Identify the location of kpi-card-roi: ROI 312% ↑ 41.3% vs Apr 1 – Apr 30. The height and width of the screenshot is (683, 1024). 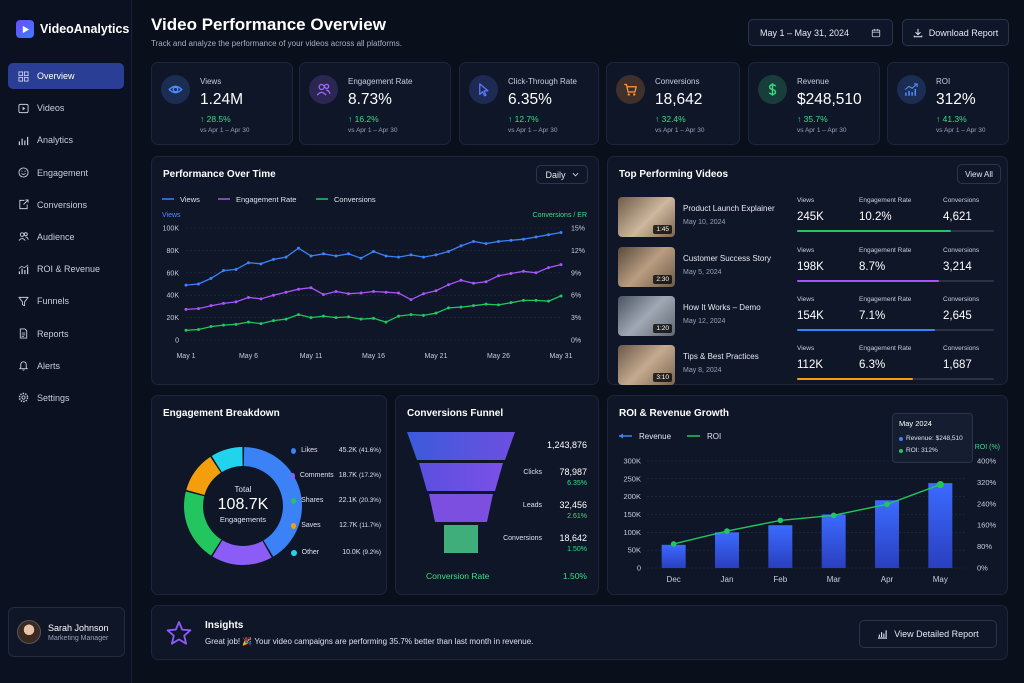
(948, 103).